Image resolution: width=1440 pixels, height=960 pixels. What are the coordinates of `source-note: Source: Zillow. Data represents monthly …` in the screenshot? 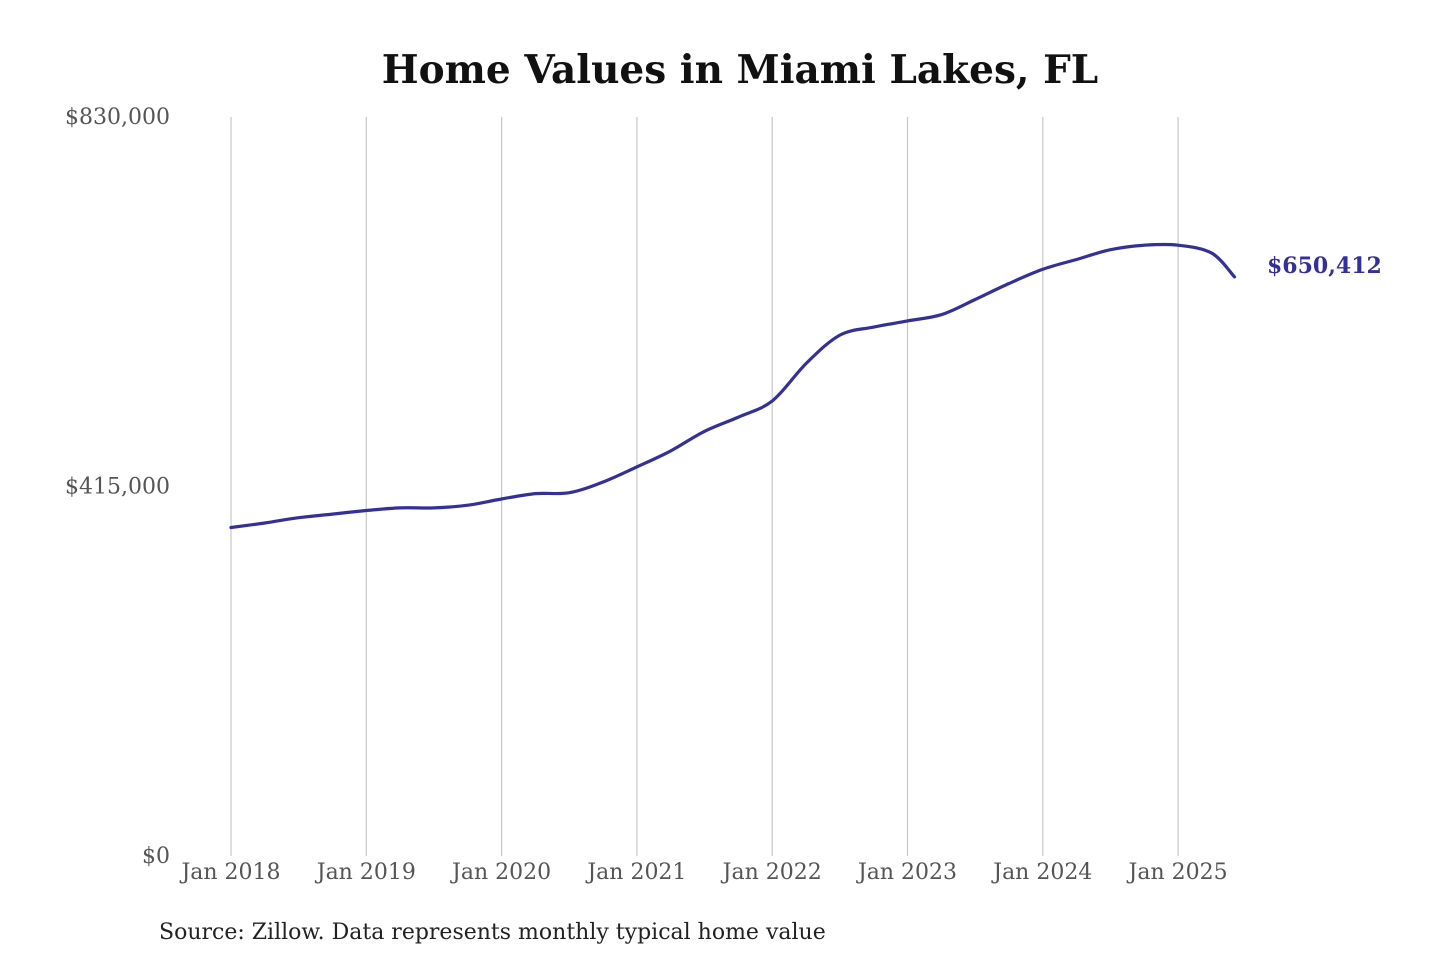 It's located at (492, 932).